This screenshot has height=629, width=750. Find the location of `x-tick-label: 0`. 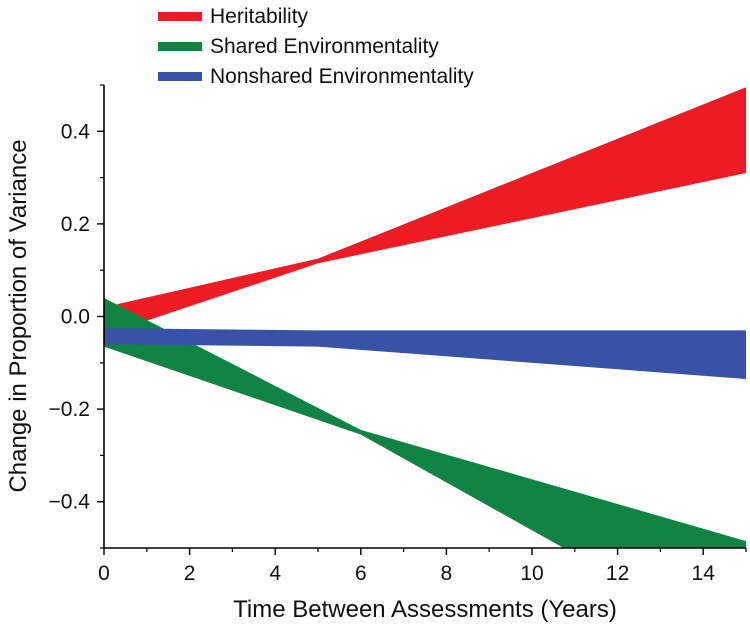

x-tick-label: 0 is located at coordinates (104, 573).